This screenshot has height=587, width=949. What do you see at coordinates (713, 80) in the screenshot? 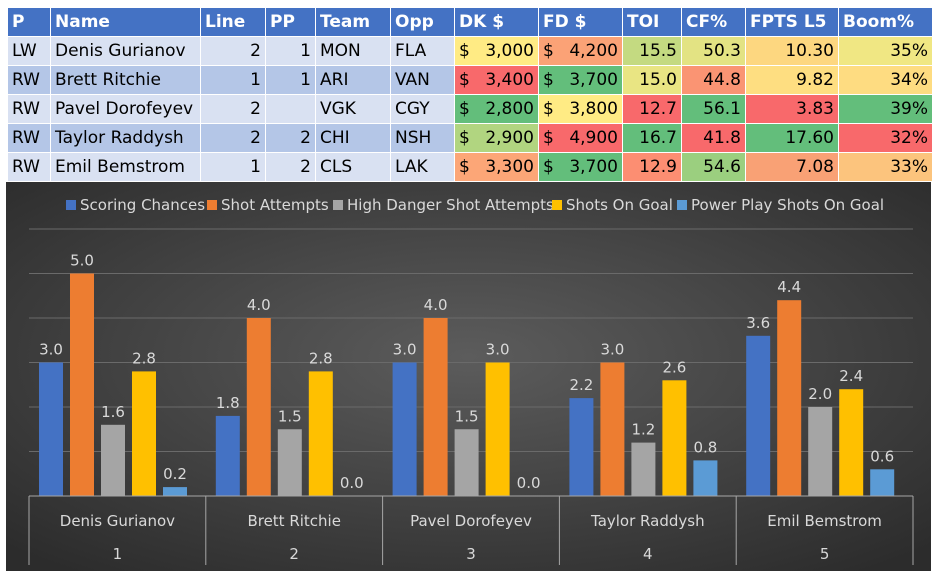
I see `cell-cf: 44.8` at bounding box center [713, 80].